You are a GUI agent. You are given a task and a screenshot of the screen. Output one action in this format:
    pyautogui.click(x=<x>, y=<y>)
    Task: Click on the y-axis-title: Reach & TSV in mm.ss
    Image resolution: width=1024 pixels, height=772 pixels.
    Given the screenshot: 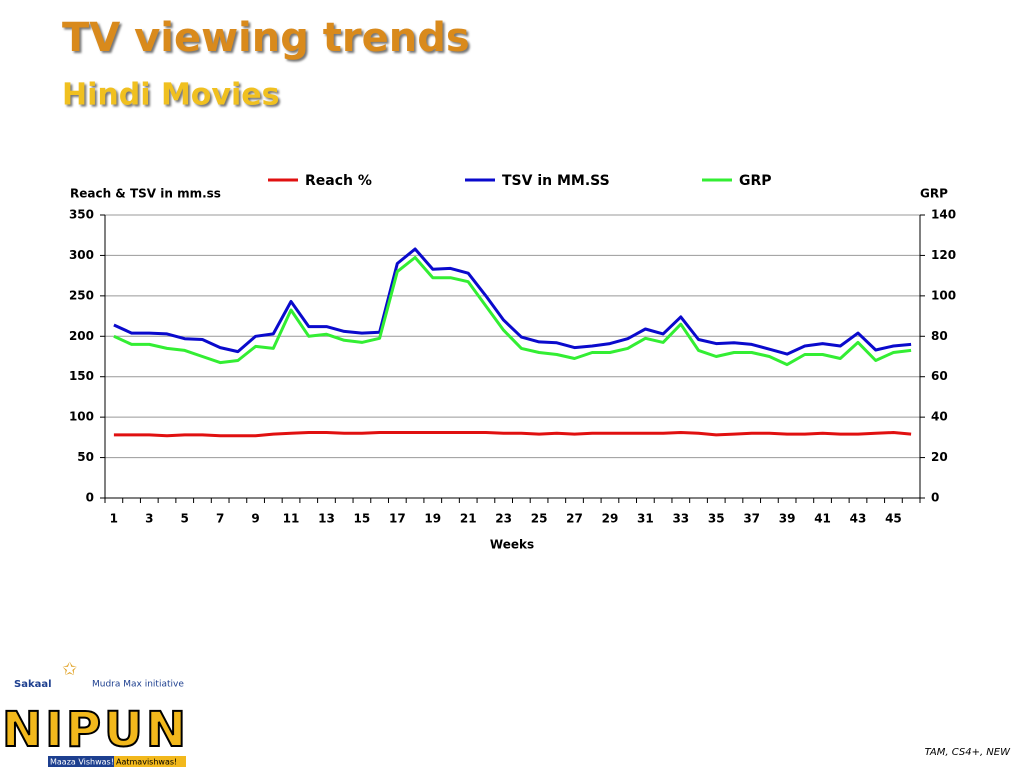 What is the action you would take?
    pyautogui.click(x=145, y=194)
    